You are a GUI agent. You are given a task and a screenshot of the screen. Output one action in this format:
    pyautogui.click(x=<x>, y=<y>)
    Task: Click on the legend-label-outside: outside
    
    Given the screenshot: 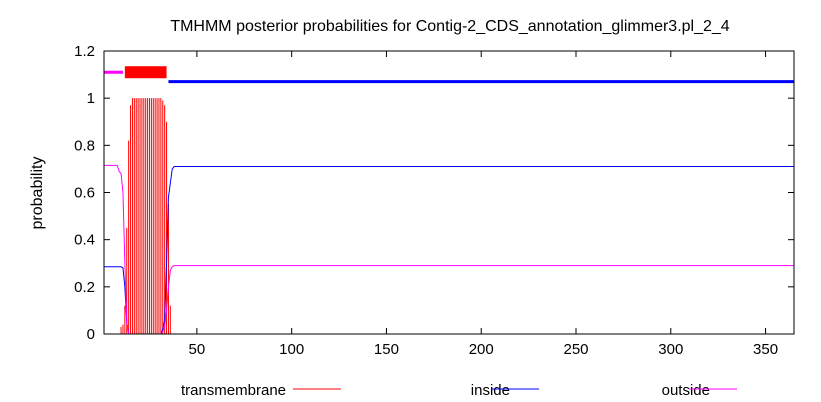 What is the action you would take?
    pyautogui.click(x=686, y=390)
    